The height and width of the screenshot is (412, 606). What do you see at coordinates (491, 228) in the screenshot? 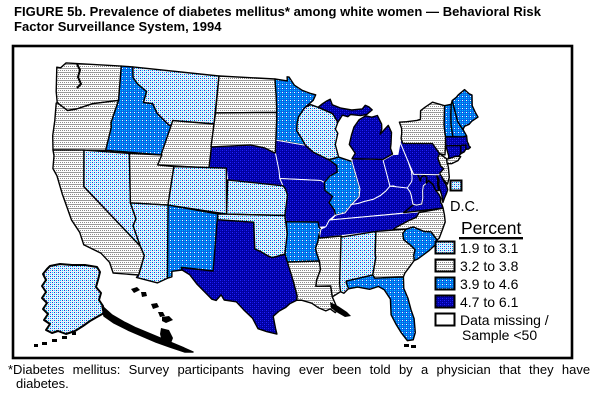
I see `svg-text: Percent` at bounding box center [491, 228].